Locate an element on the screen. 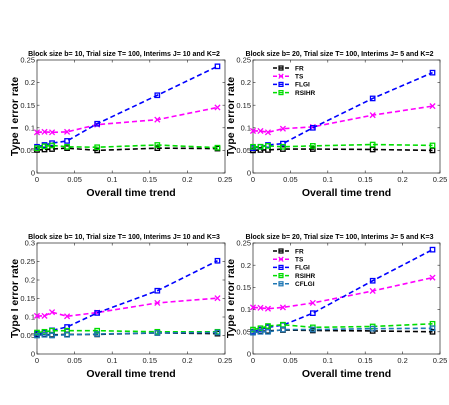  series-cflgi is located at coordinates (127, 334).